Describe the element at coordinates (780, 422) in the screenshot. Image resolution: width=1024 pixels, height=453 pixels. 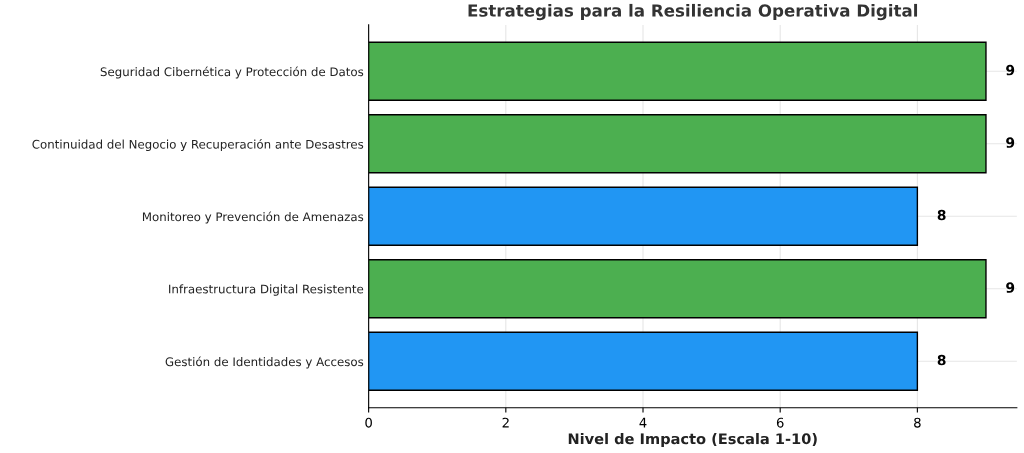
I see `x-tick-label: 6` at that location.